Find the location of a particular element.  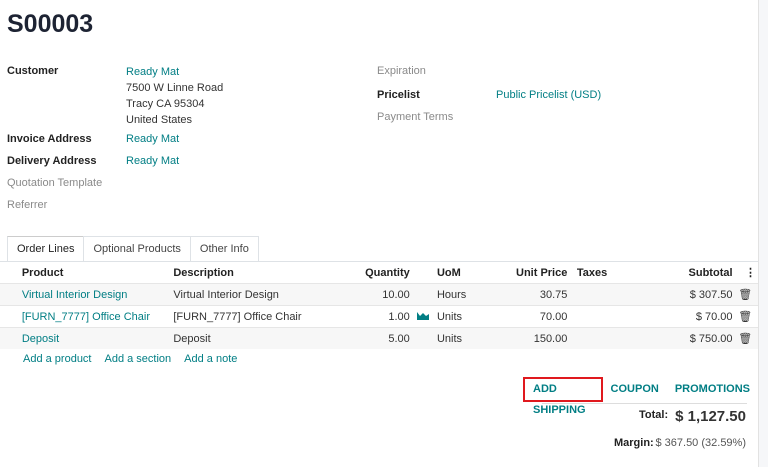

col-product: Product is located at coordinates (42, 272).